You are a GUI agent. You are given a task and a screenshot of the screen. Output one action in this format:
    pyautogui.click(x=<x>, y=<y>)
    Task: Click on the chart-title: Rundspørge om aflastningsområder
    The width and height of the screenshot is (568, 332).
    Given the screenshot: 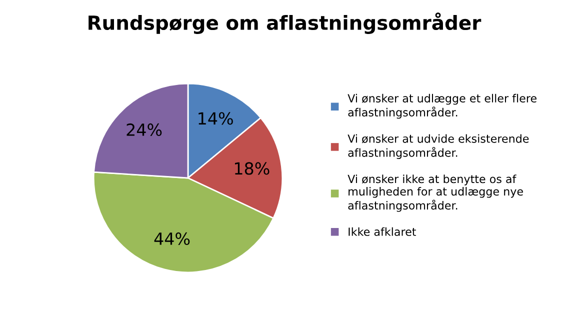 What is the action you would take?
    pyautogui.click(x=285, y=23)
    